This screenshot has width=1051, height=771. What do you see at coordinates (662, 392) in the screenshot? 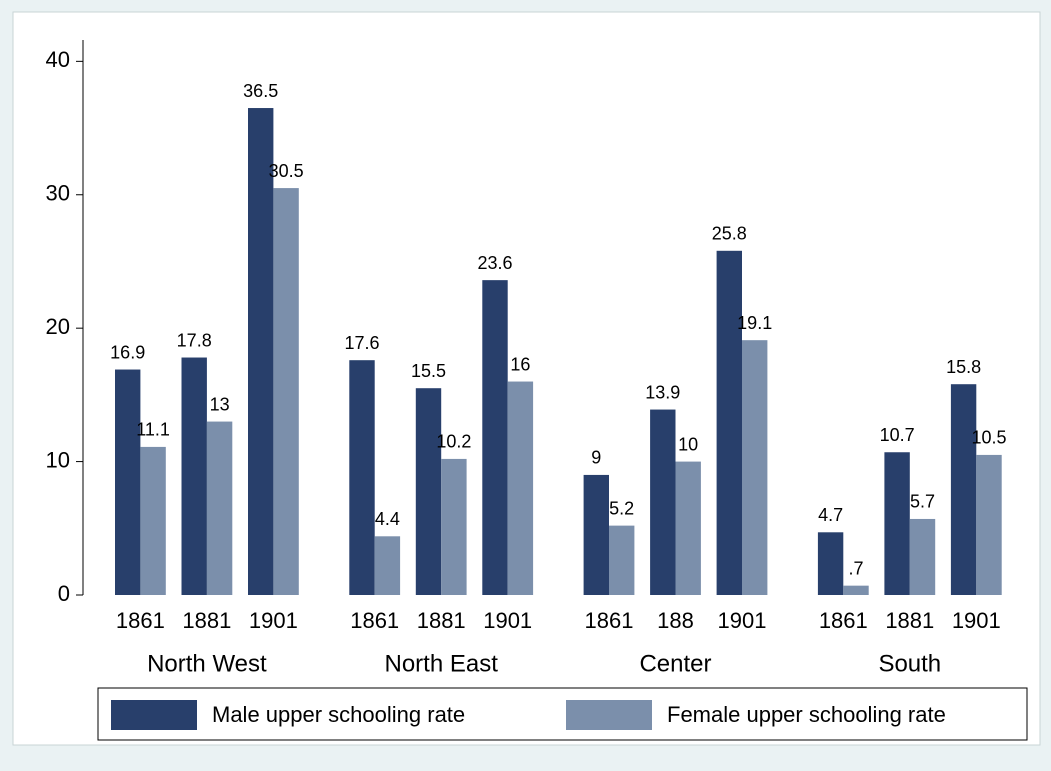
I see `value-label: 13.9` at bounding box center [662, 392].